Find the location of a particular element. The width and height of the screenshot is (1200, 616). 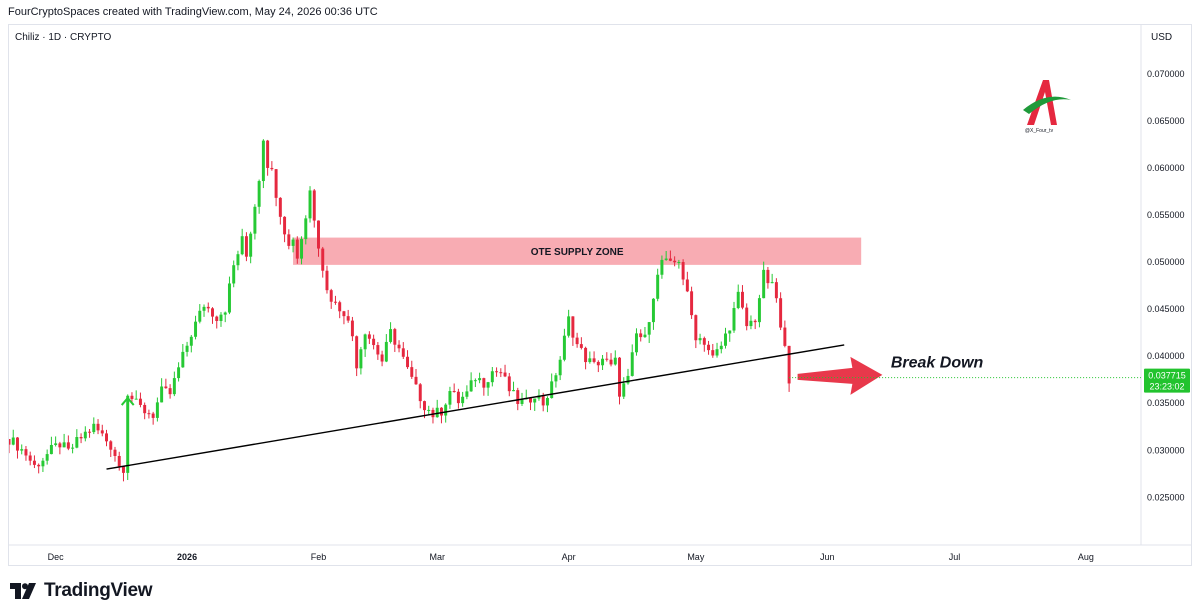

price-tick-label: 0.055000 is located at coordinates (1166, 215).